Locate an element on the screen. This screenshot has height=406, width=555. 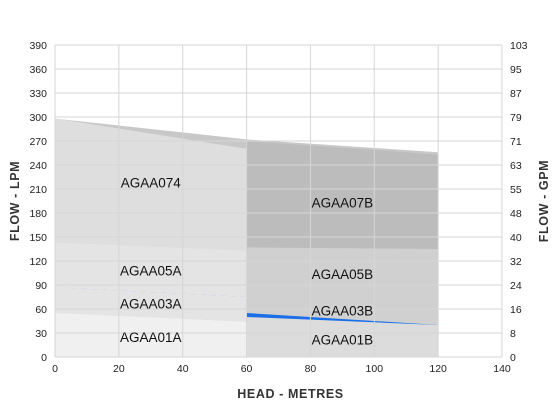
y2-tick-label: 32 is located at coordinates (516, 262).